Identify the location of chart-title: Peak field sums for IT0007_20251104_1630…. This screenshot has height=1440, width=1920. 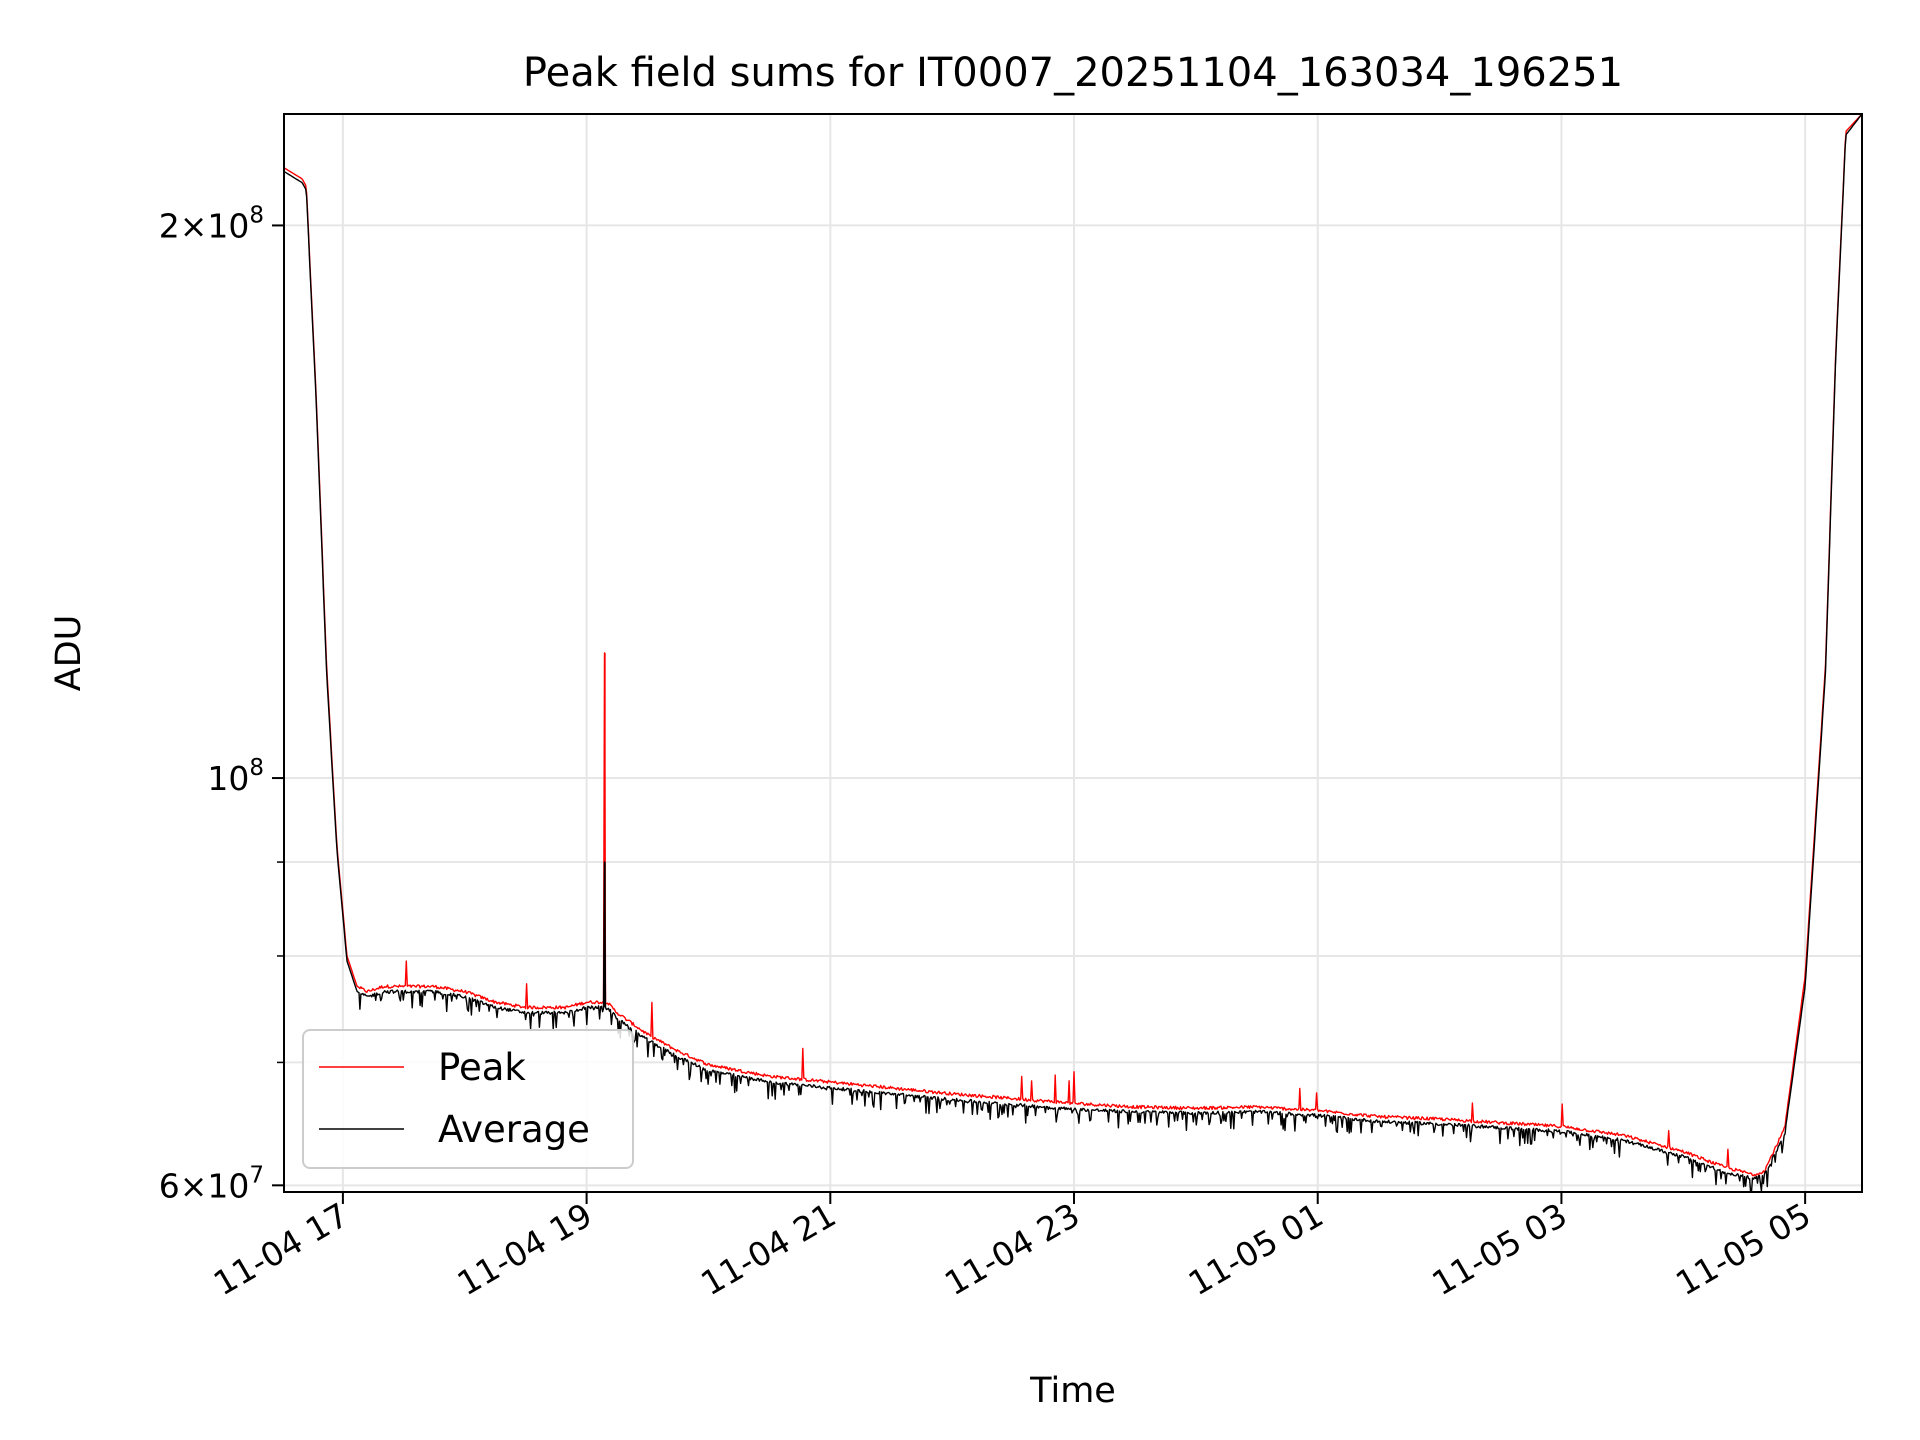
(1073, 73).